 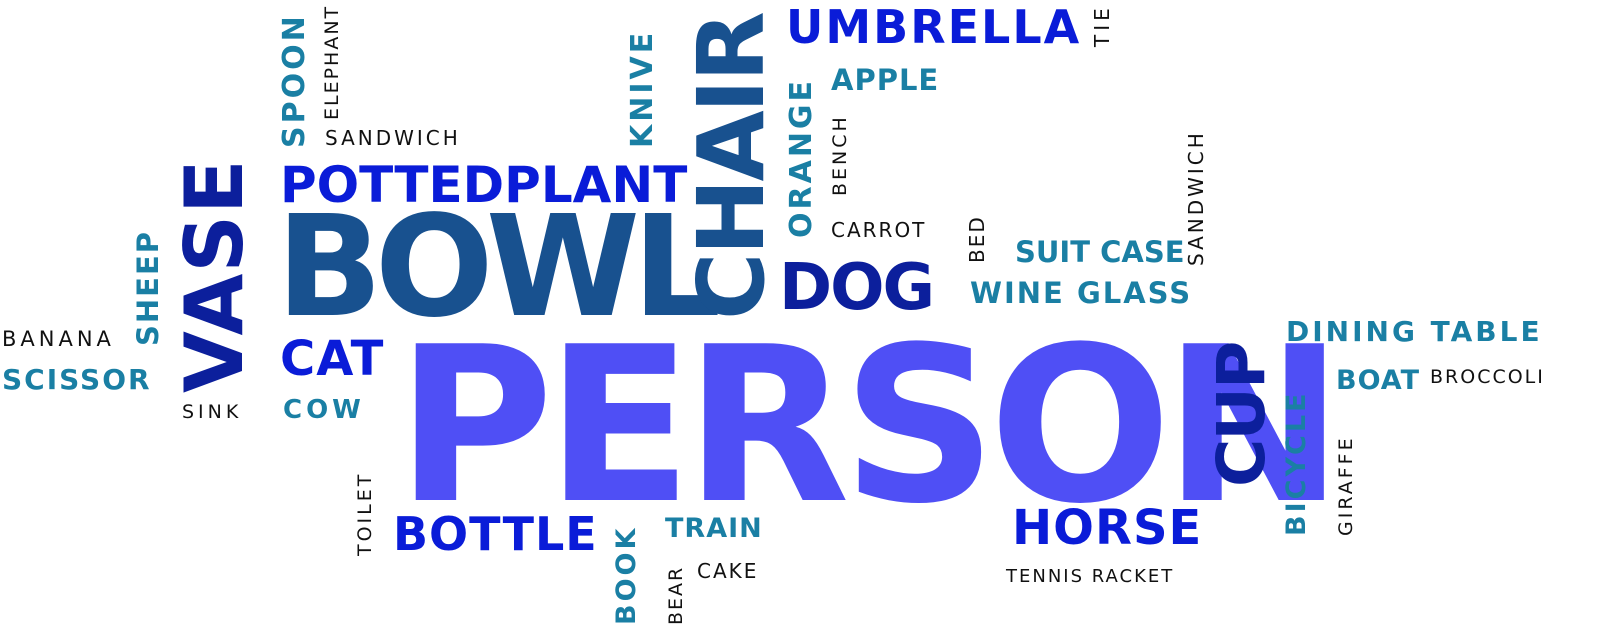 What do you see at coordinates (495, 534) in the screenshot?
I see `word-bottle: BOTTLE` at bounding box center [495, 534].